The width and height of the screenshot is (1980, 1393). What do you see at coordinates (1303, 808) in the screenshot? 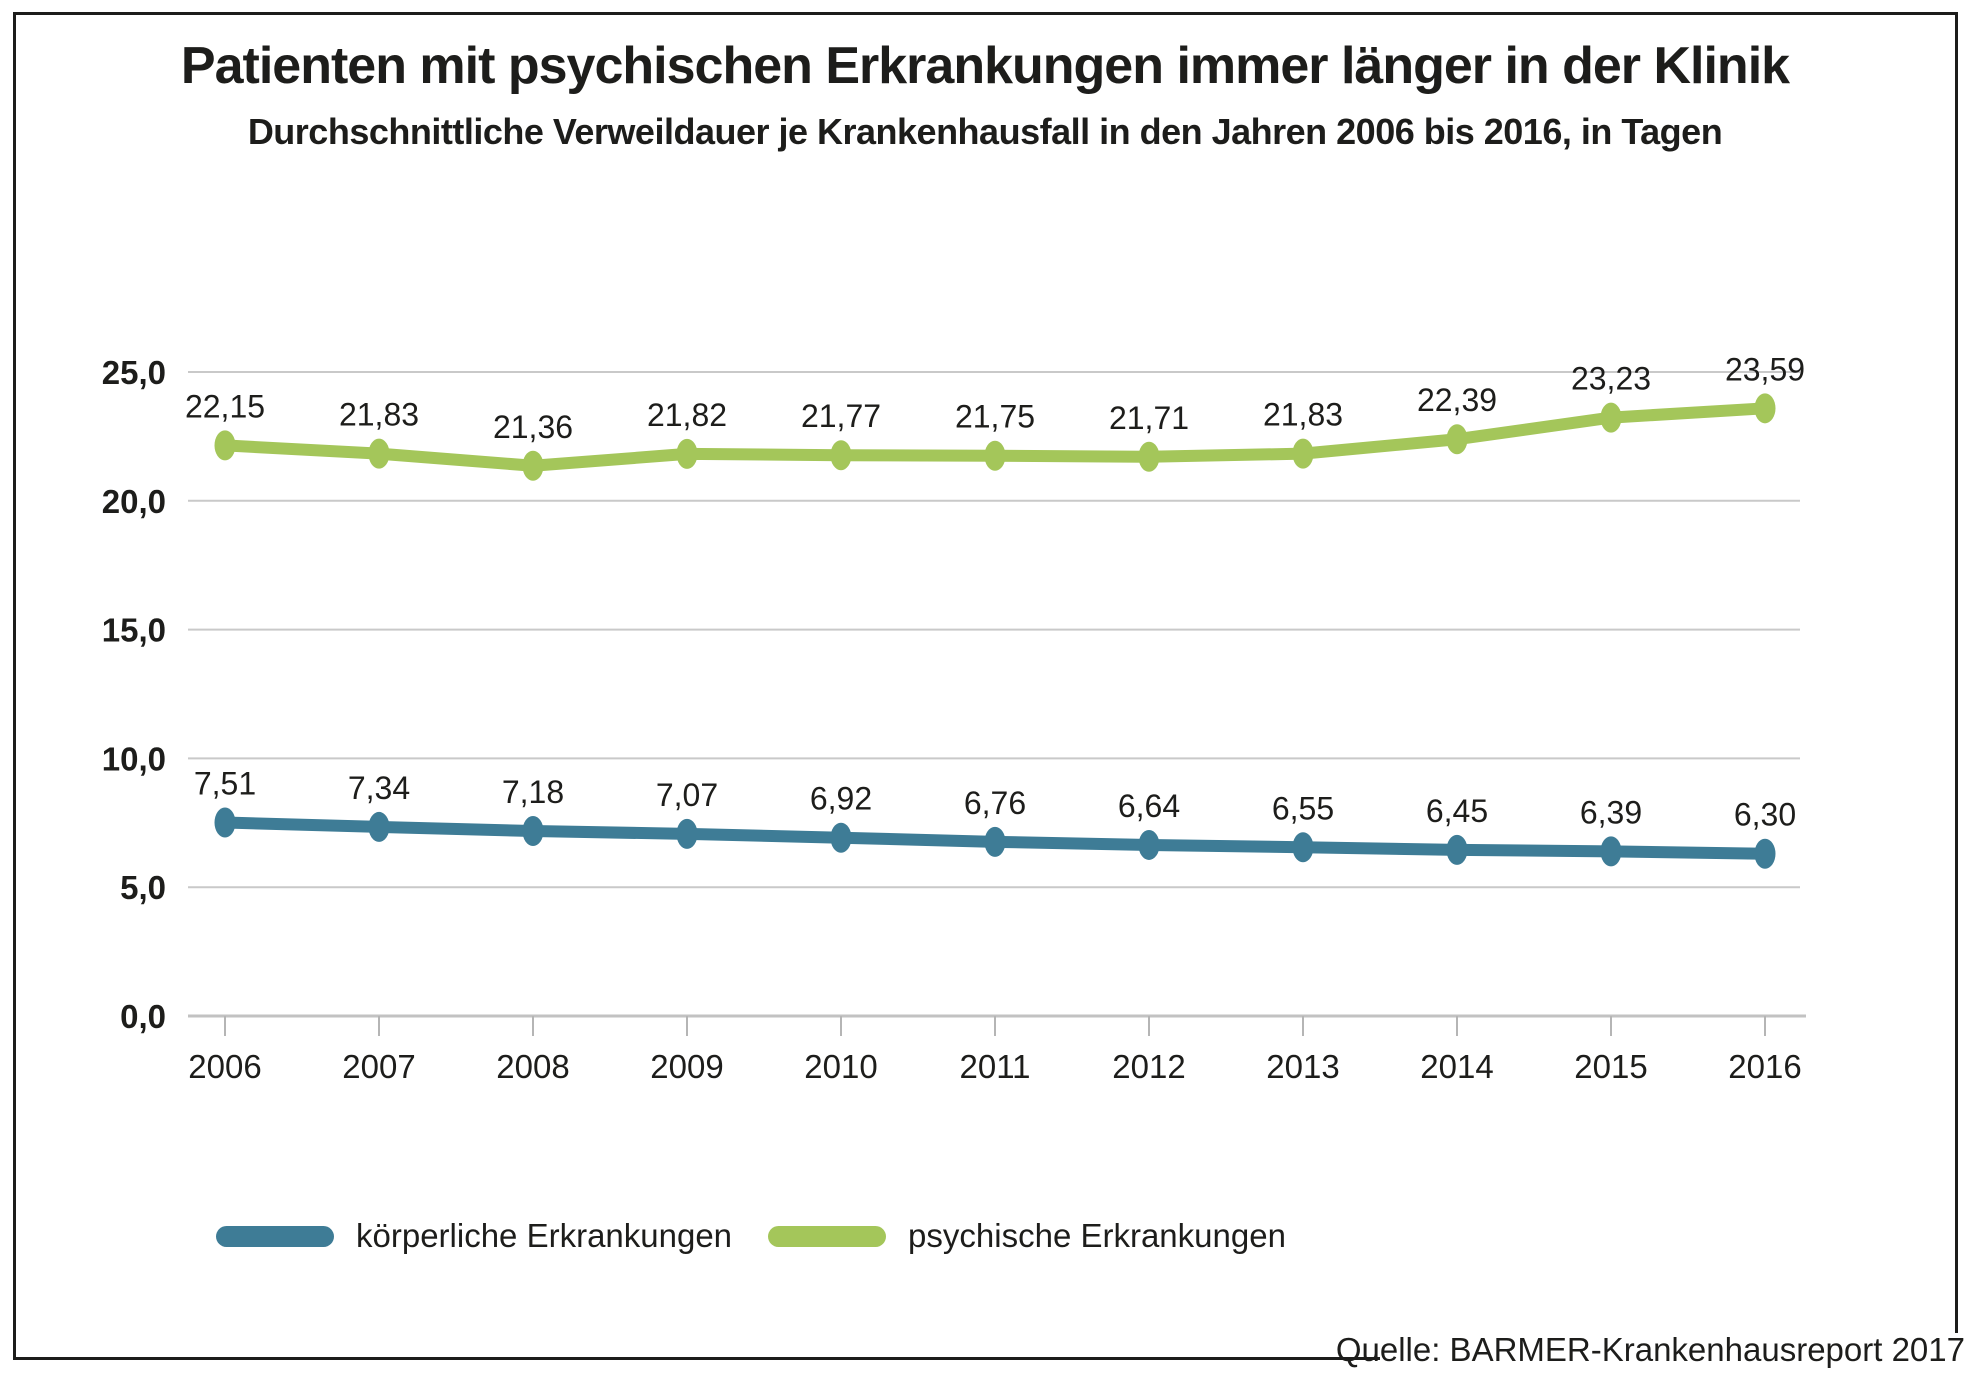
I see `data-label: 6,55` at bounding box center [1303, 808].